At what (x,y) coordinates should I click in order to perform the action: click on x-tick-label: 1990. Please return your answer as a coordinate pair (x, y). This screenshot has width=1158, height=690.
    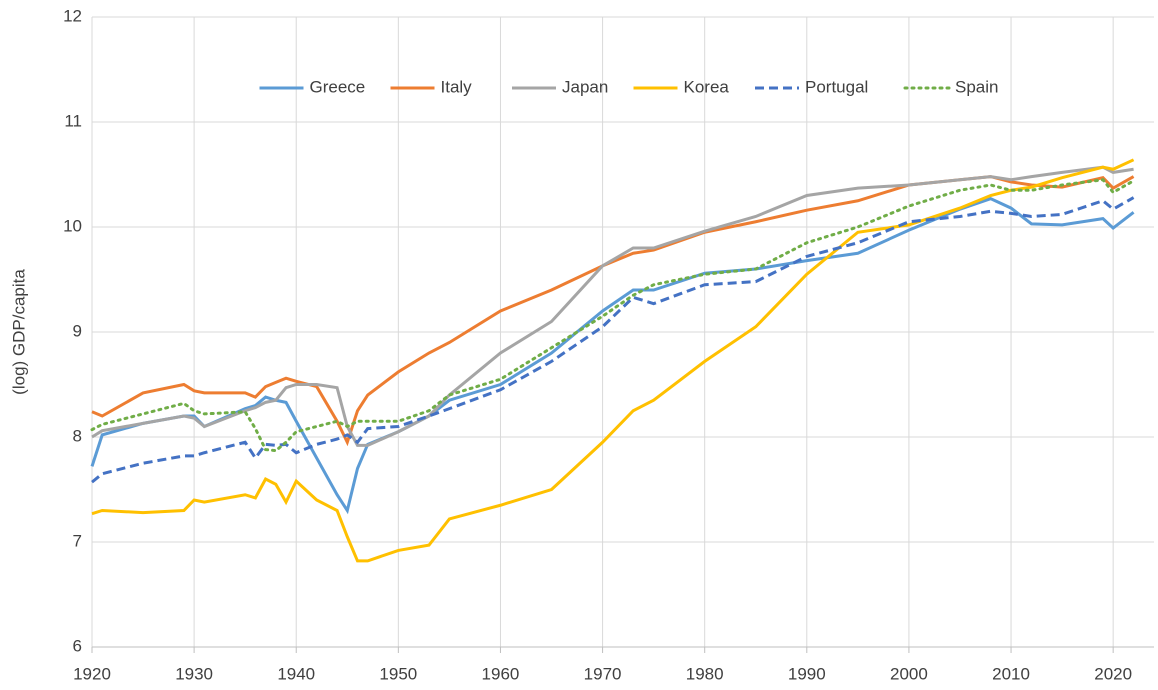
    Looking at the image, I should click on (807, 673).